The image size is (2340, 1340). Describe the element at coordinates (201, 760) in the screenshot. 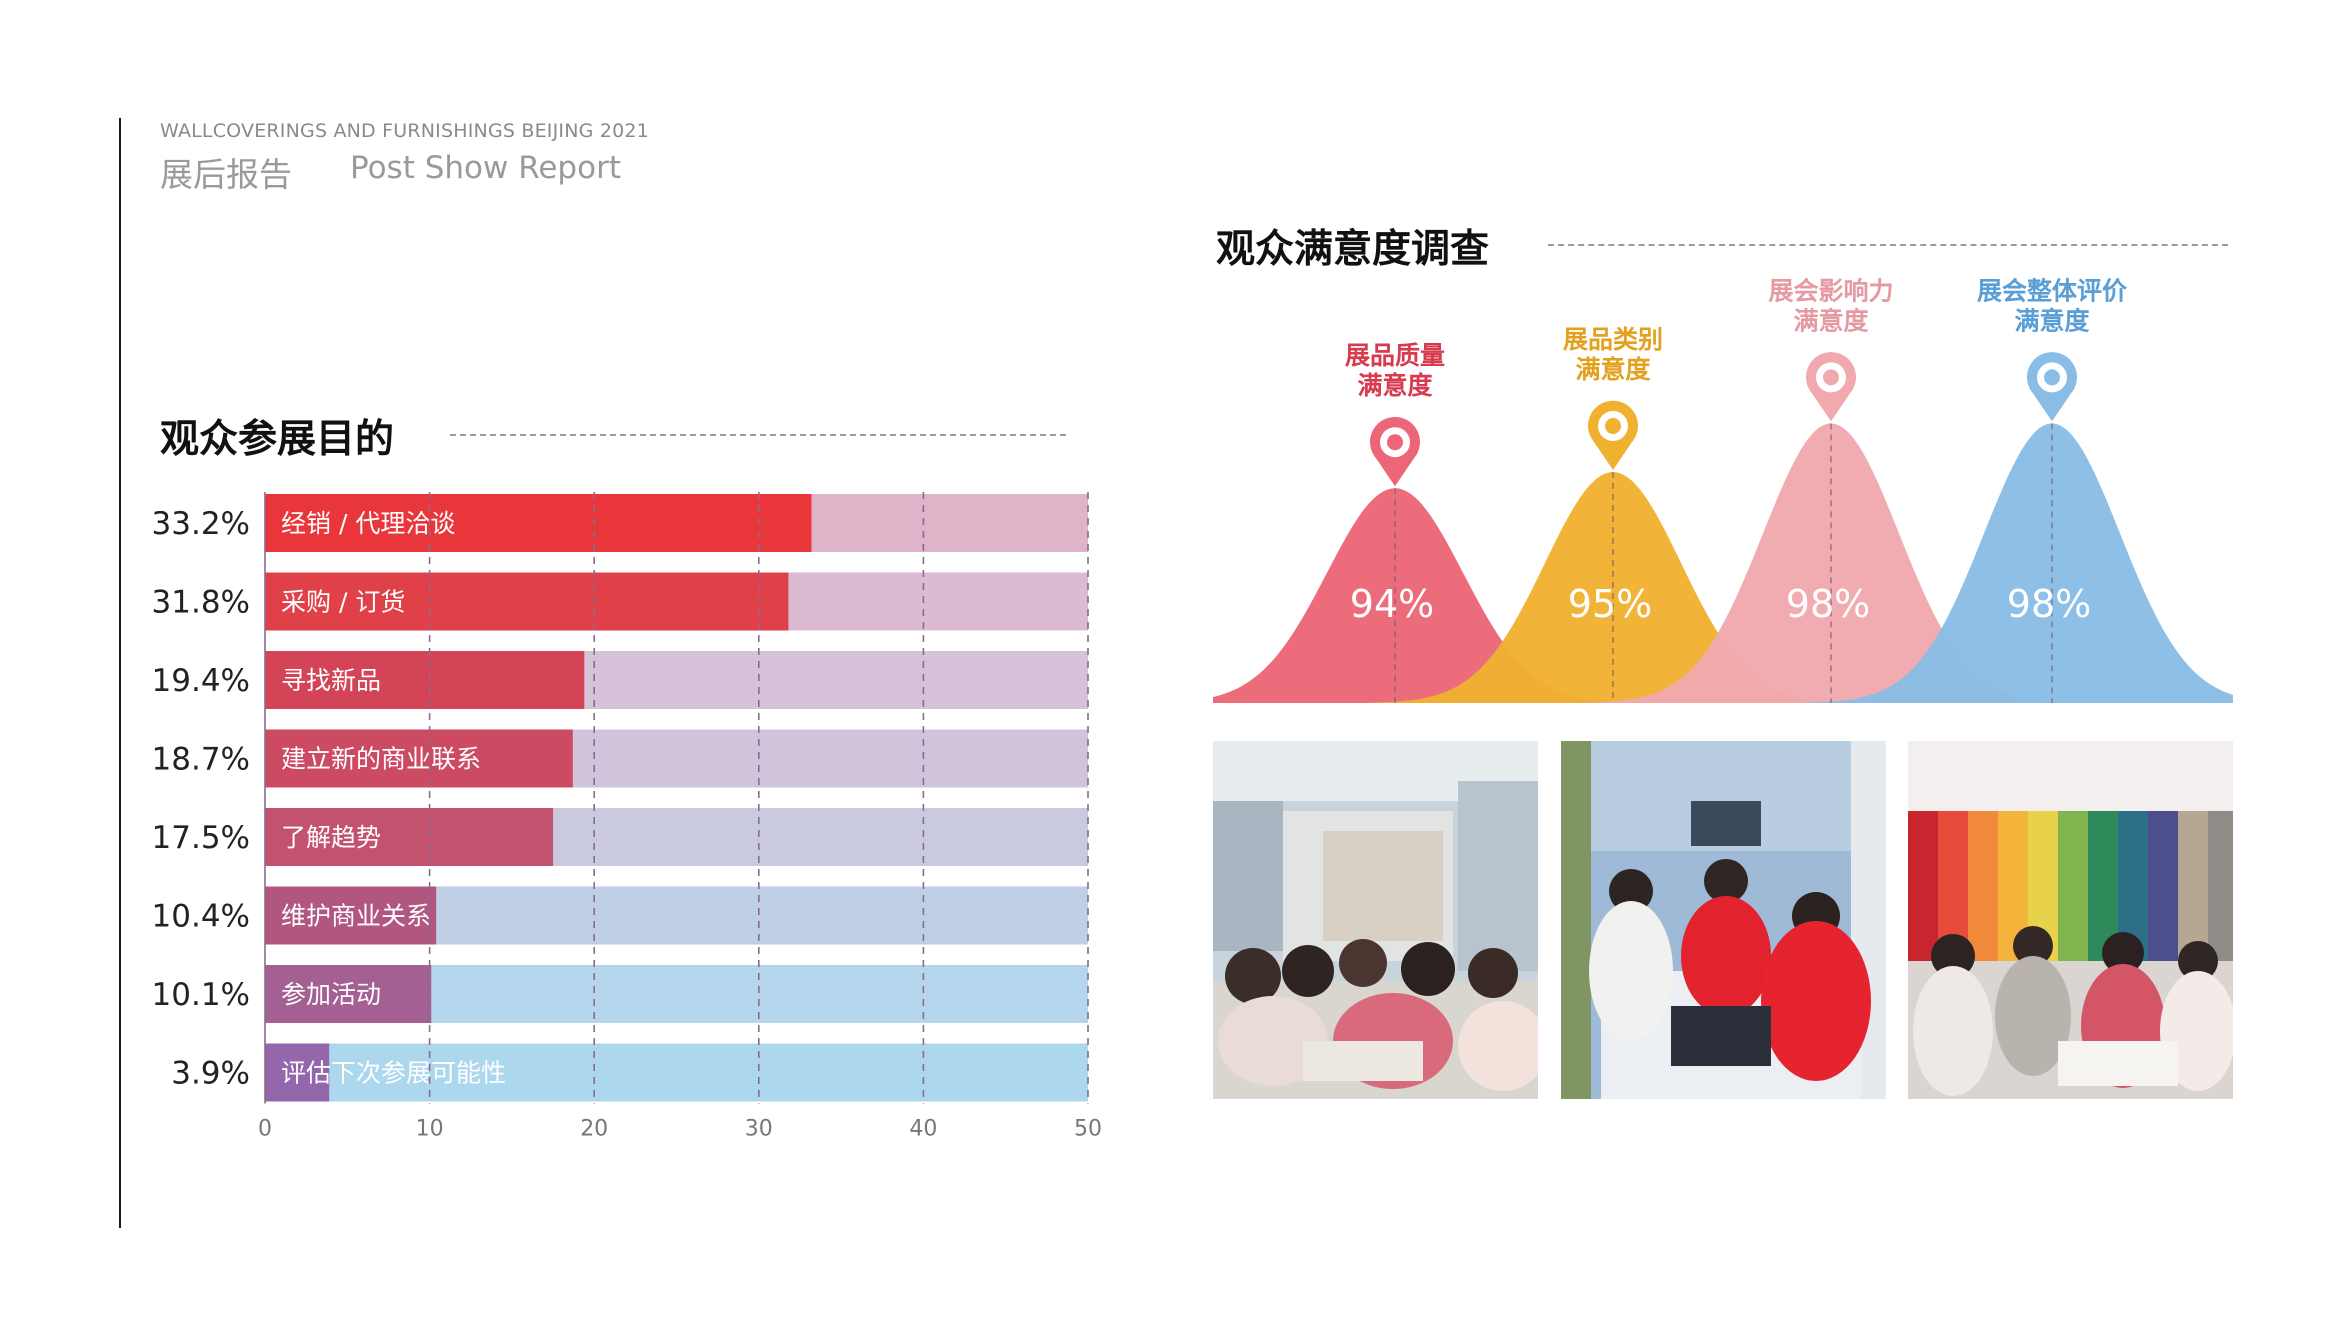

I see `bar-value-label: 18.7%` at that location.